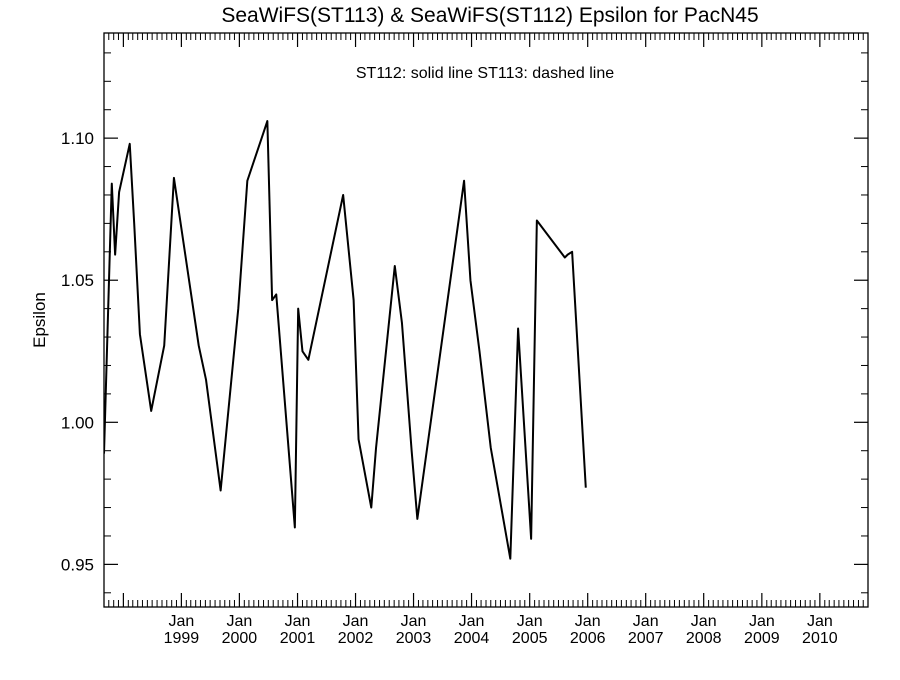 The image size is (900, 680). I want to click on x-tick-year-label: 2005, so click(530, 638).